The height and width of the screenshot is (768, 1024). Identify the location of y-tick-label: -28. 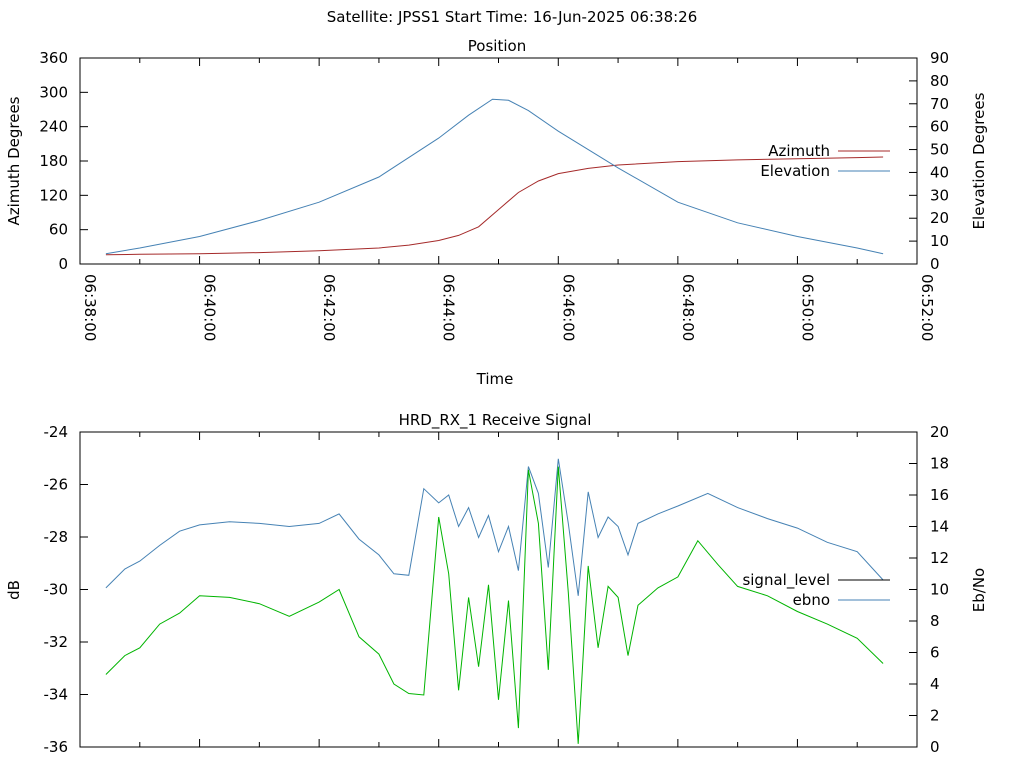
(56, 537).